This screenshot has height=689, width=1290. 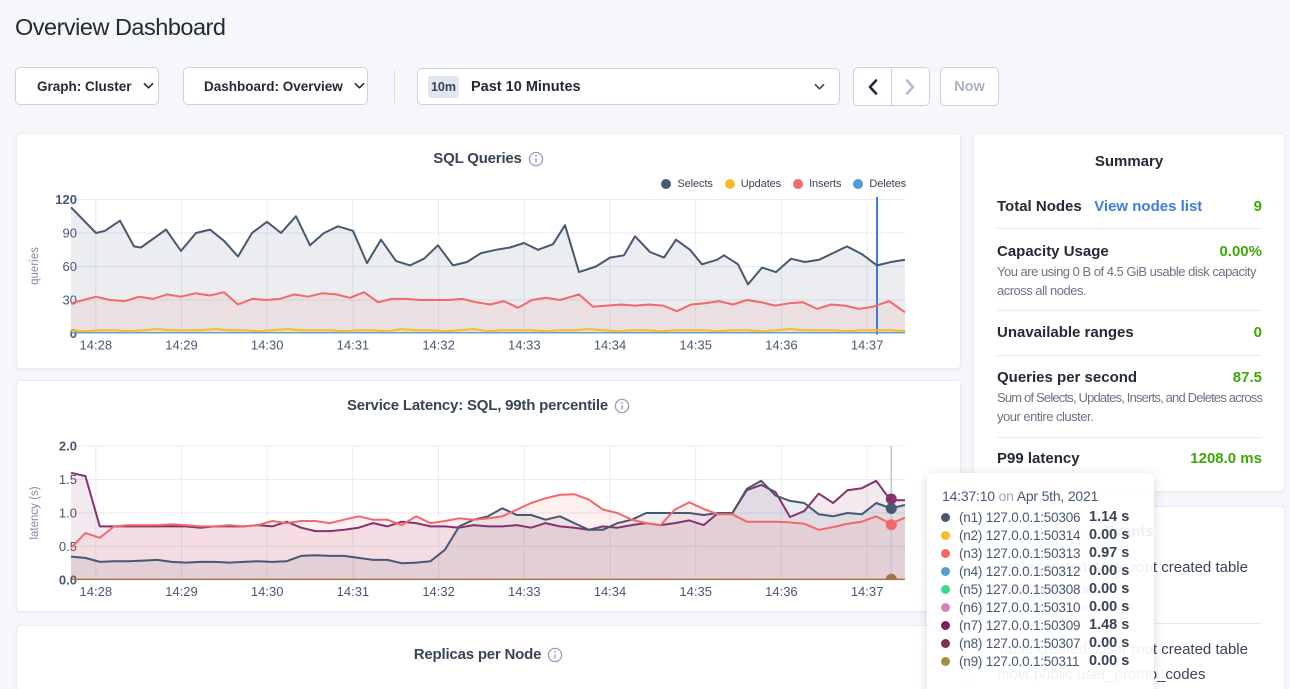 I want to click on svg-text: latency (s), so click(x=35, y=512).